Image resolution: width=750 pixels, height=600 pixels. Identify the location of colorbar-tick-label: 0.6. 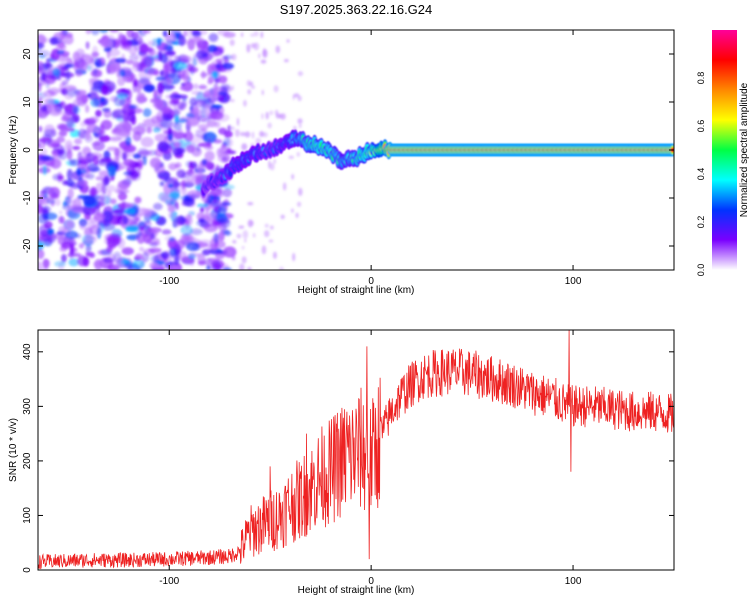
(701, 126).